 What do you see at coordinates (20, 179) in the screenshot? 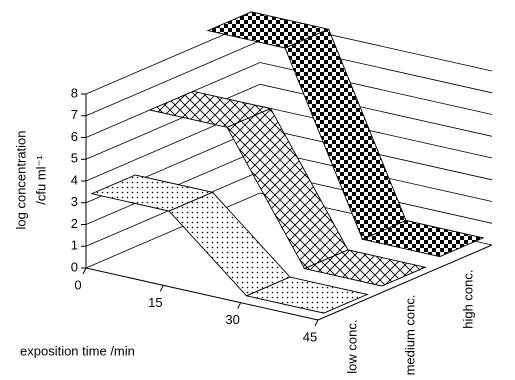
I see `y-axis-label: log concentration` at bounding box center [20, 179].